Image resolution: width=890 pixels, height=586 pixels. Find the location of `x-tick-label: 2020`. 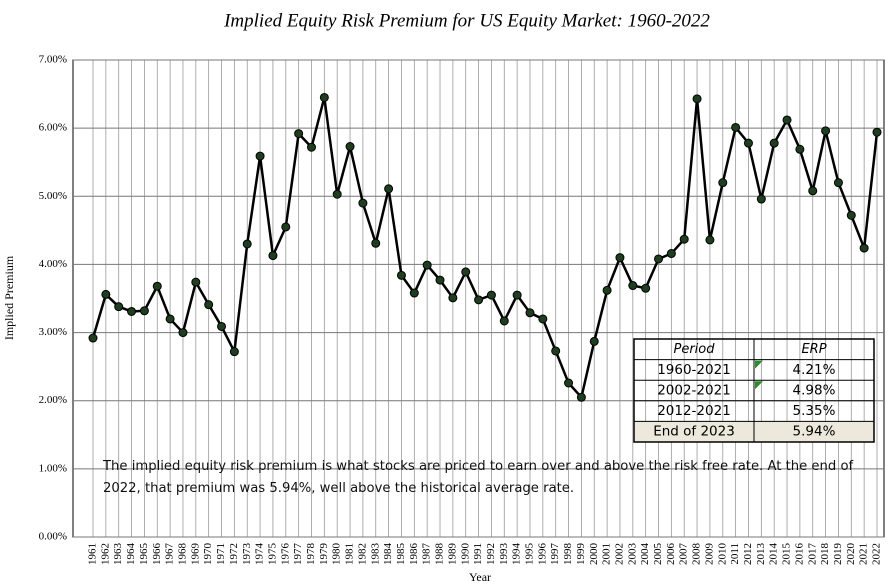

x-tick-label: 2020 is located at coordinates (851, 554).